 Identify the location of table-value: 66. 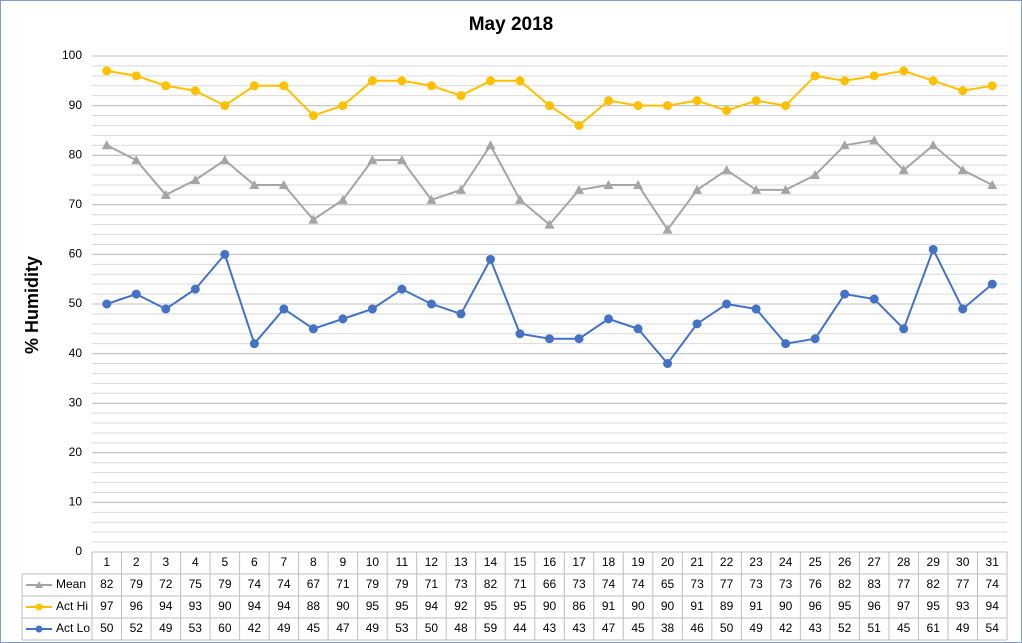
(550, 584).